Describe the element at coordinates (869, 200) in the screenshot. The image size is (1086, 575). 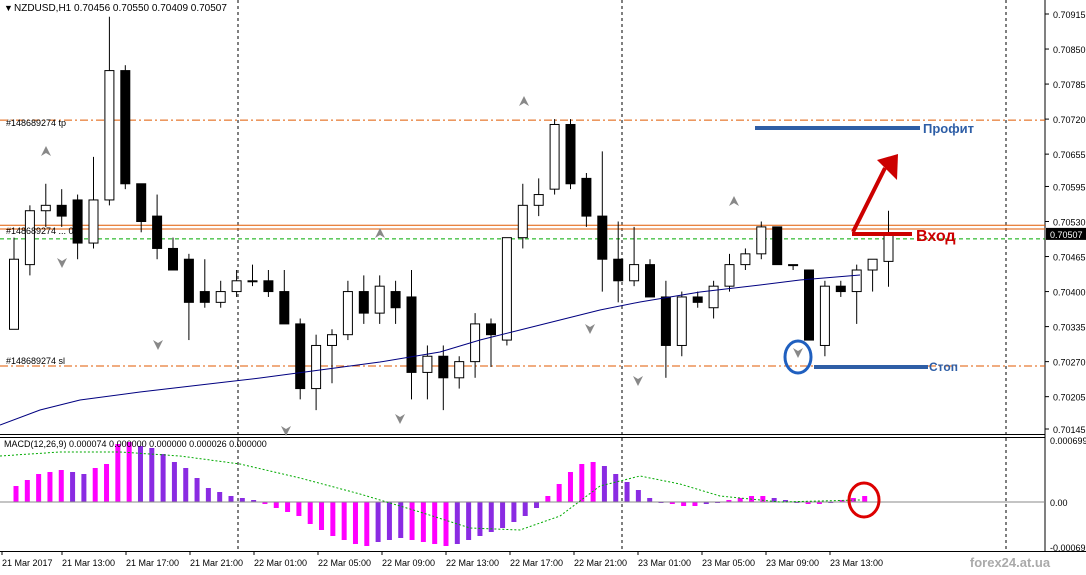
I see `profit-arrow-line` at that location.